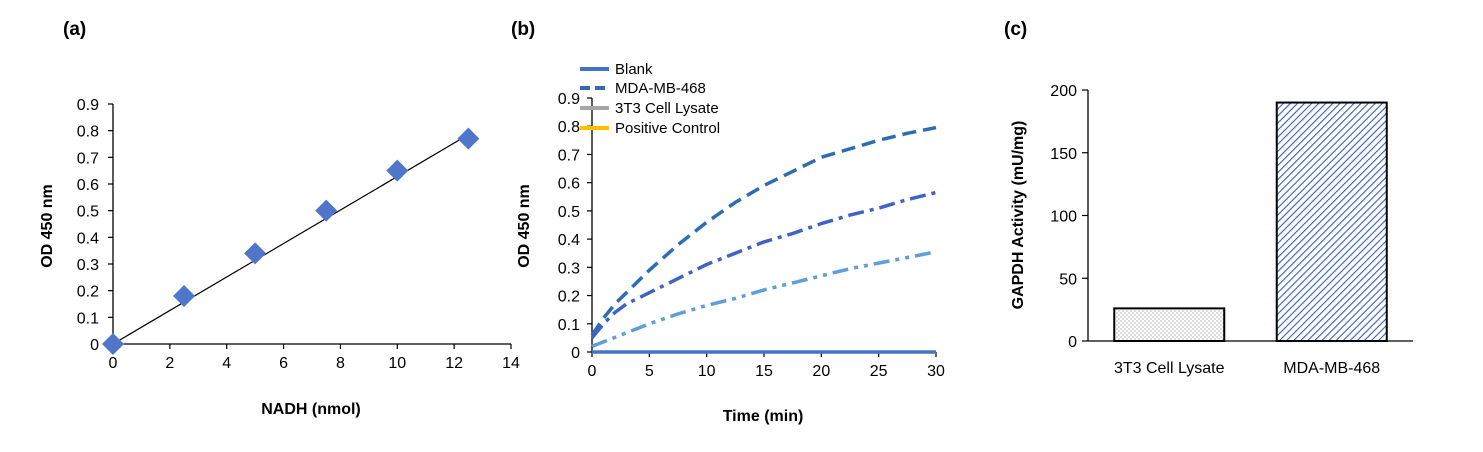 Image resolution: width=1483 pixels, height=452 pixels. I want to click on panel-b-ytick-label: 0.1, so click(569, 325).